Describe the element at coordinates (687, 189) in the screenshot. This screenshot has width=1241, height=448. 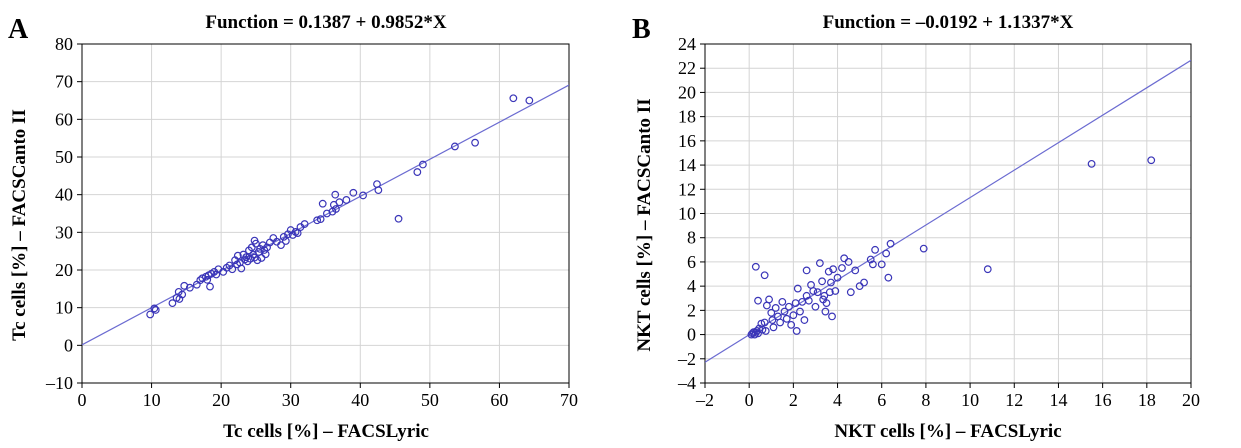
I see `panel-b-y-tick-label: 12` at that location.